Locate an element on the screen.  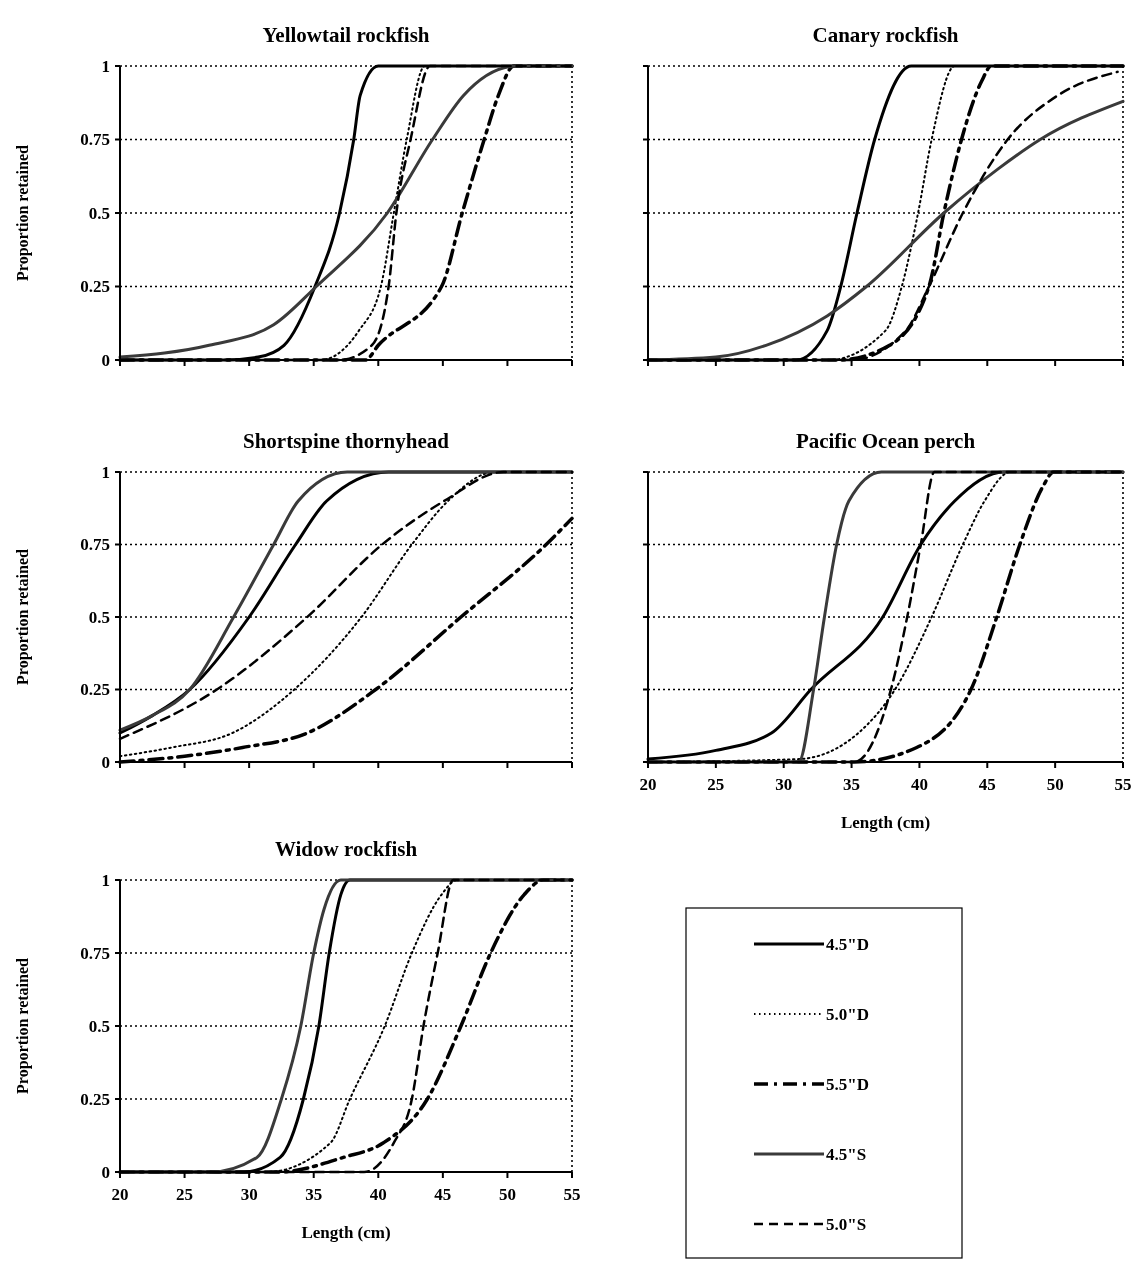
chart-title: Widow rockfish is located at coordinates (346, 849).